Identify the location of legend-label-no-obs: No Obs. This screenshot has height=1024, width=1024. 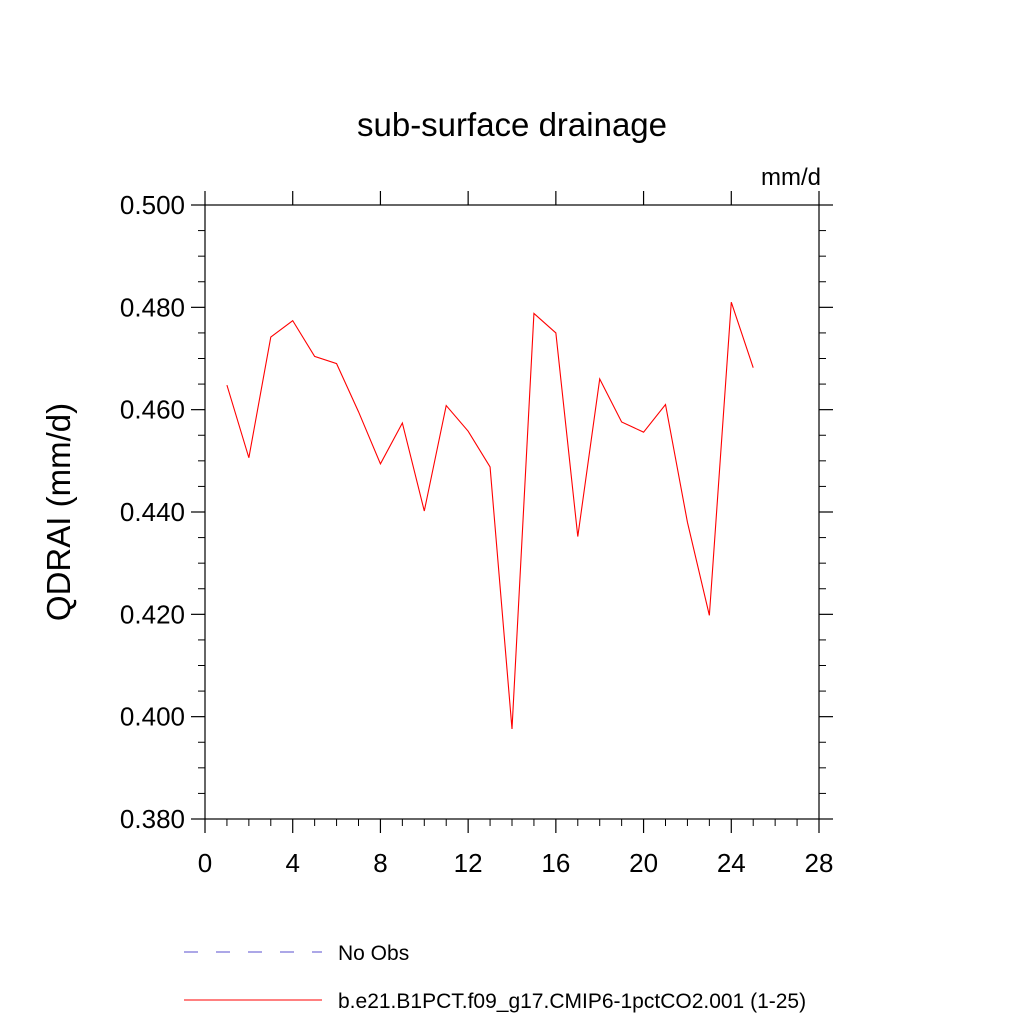
(373, 953).